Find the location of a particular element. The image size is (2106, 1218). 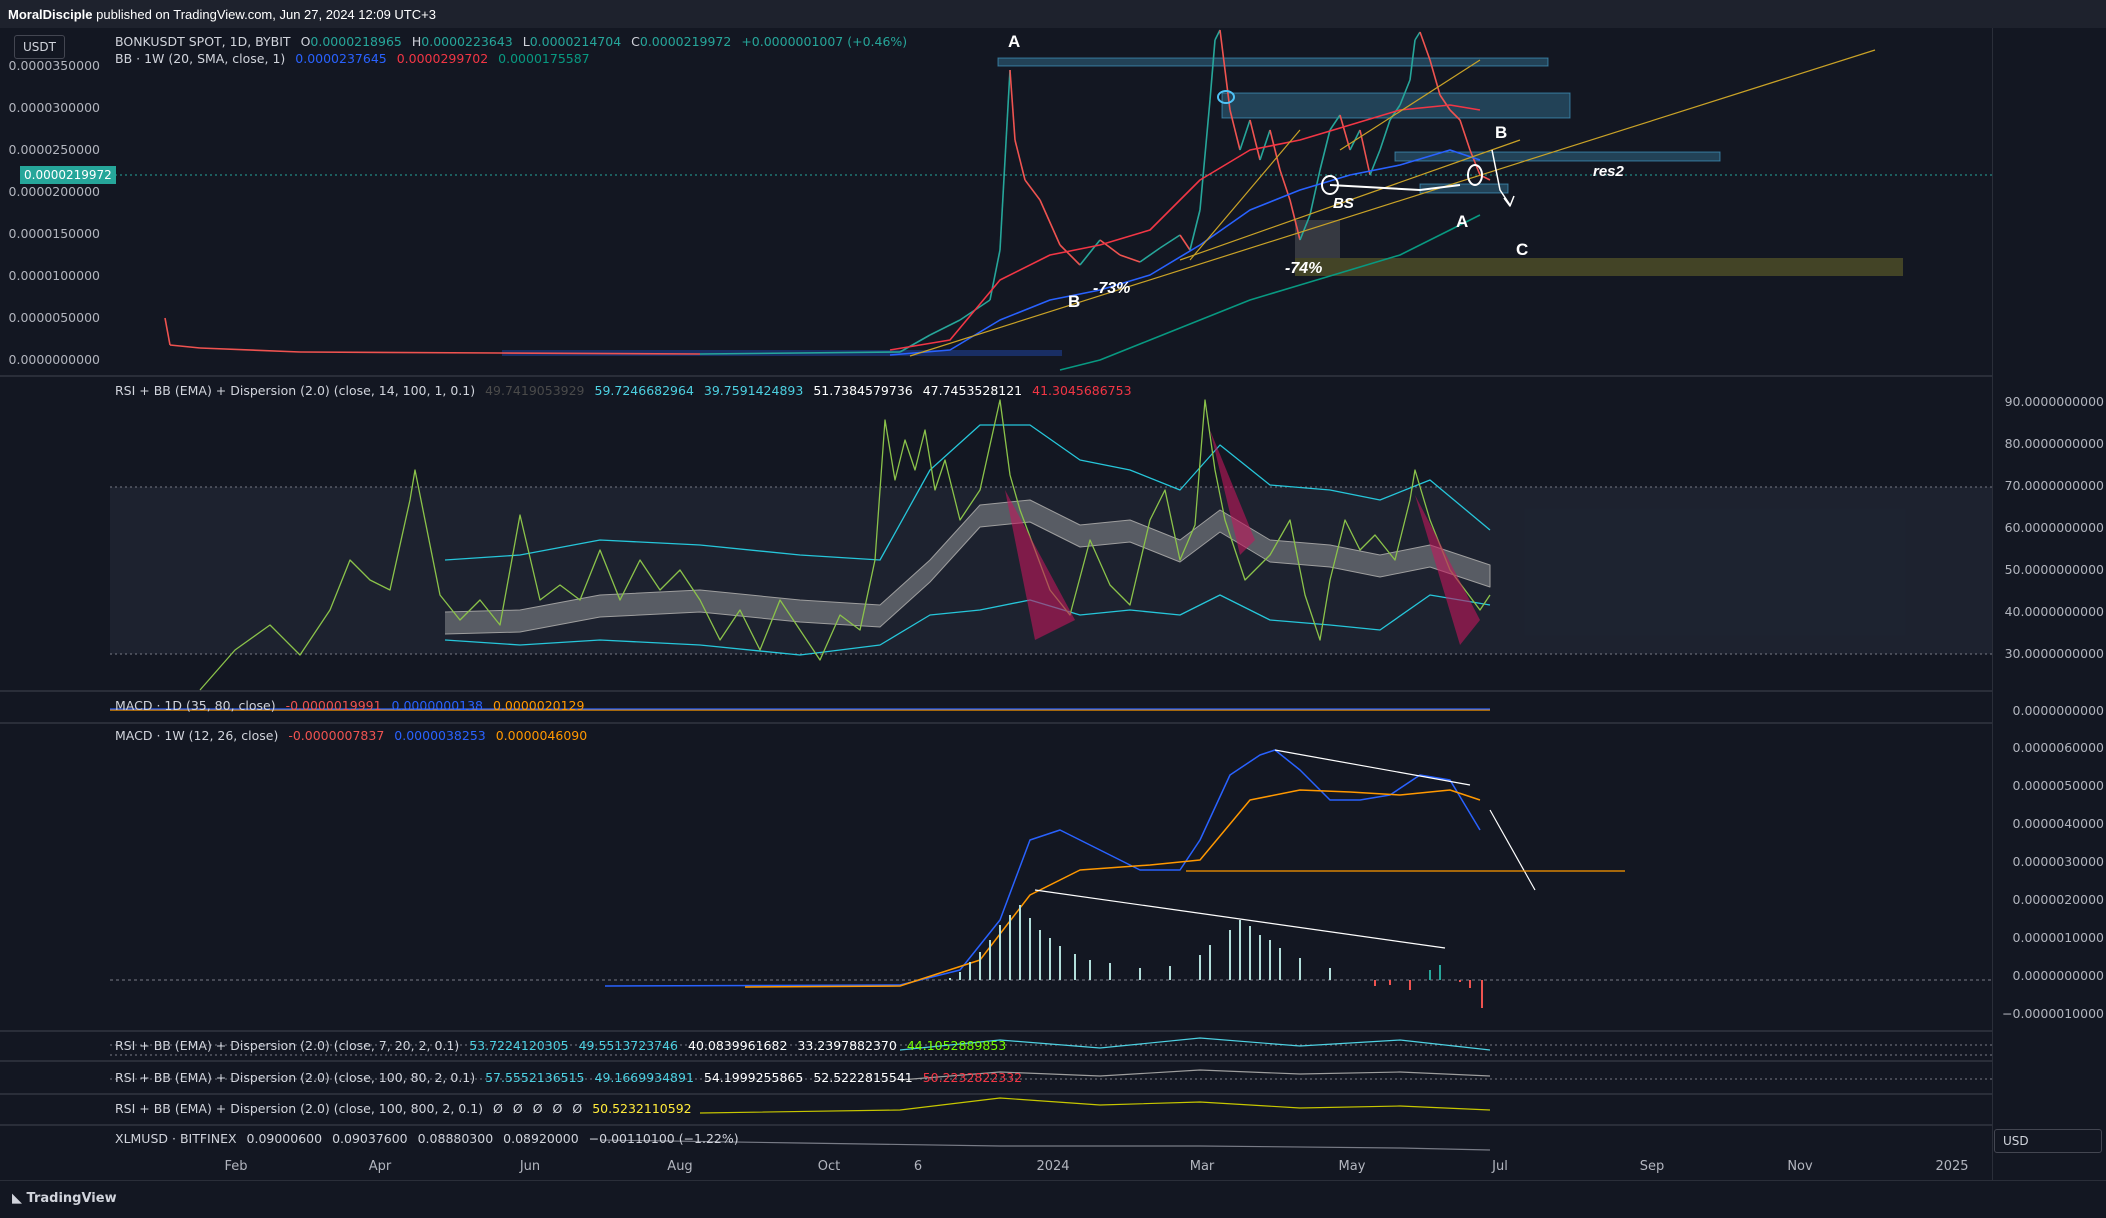

rsi-upper-band is located at coordinates (967, 492).